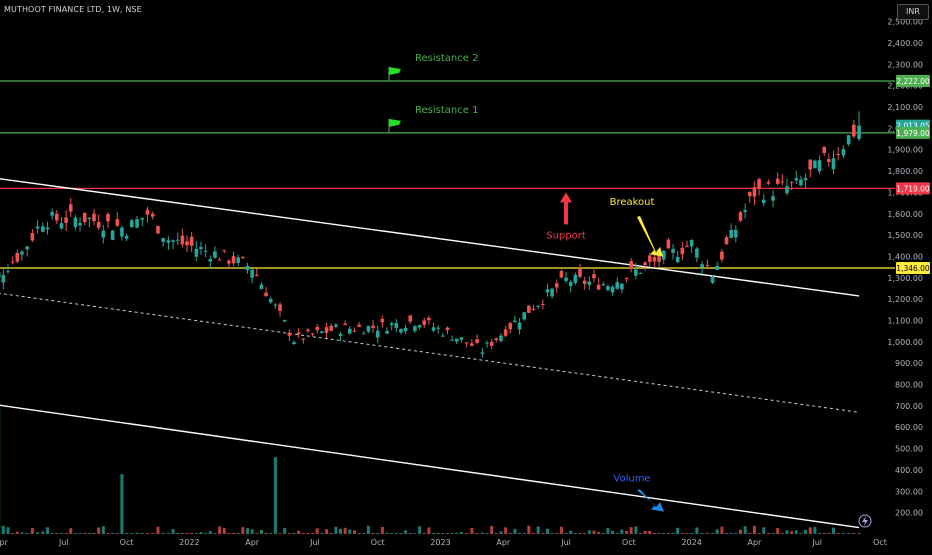 The height and width of the screenshot is (555, 932). What do you see at coordinates (905, 278) in the screenshot?
I see `y-tick-label: 1,300.00` at bounding box center [905, 278].